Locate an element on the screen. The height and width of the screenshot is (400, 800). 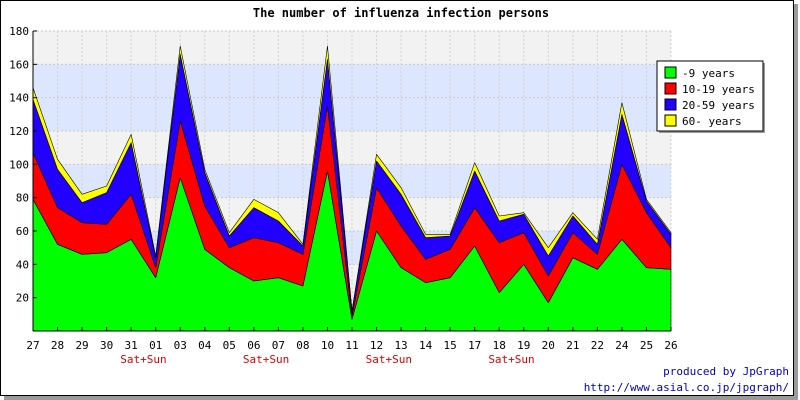
footer-url: http://www.asial.co.jp/jpgraph/ is located at coordinates (686, 387).